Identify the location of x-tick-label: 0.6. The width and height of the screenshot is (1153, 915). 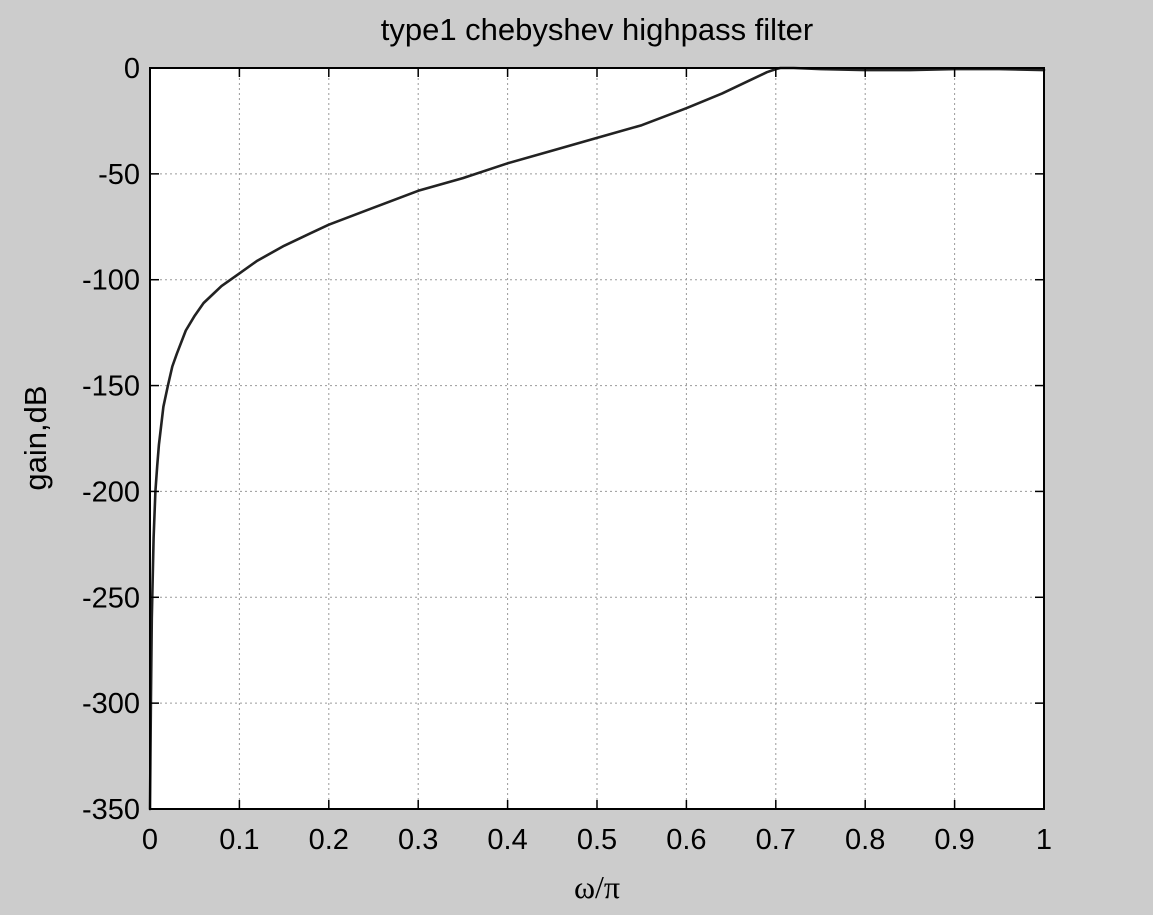
(686, 840).